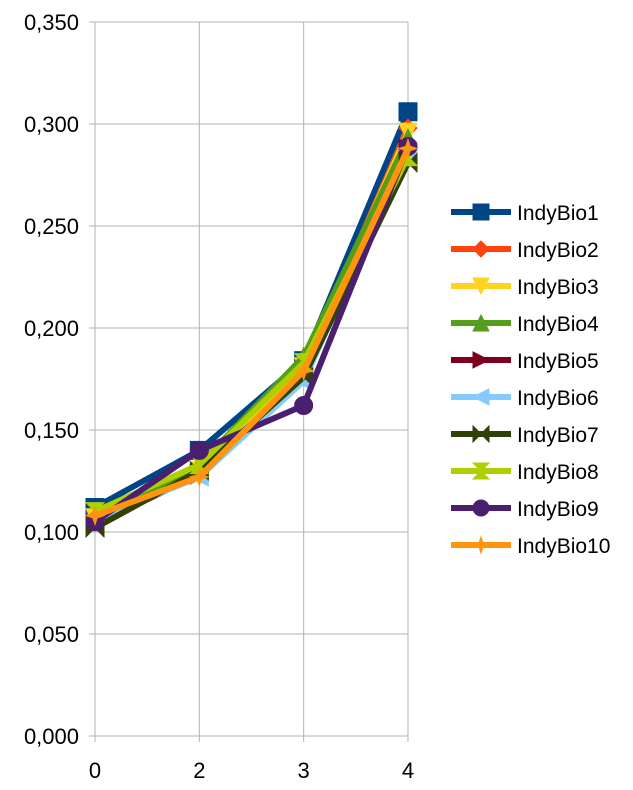 This screenshot has width=633, height=790. Describe the element at coordinates (95, 770) in the screenshot. I see `x-tick-label: 0` at that location.